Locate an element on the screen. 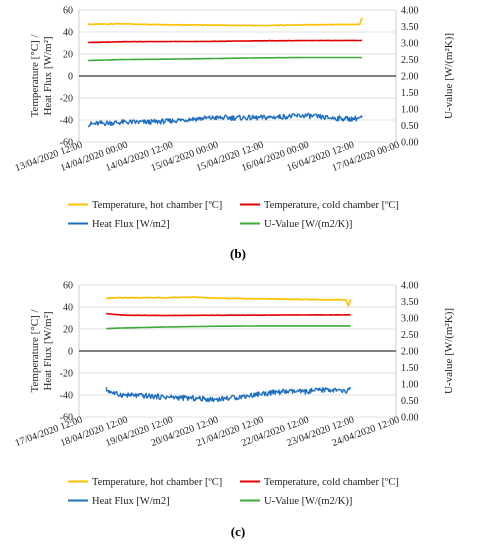  panel-label: (b) is located at coordinates (238, 253).